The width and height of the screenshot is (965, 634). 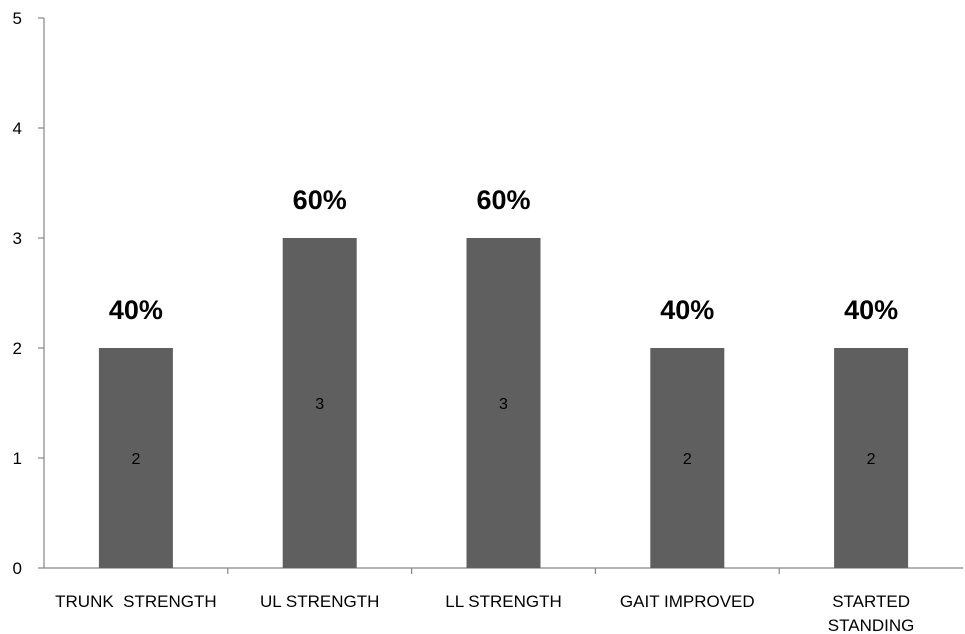 What do you see at coordinates (136, 601) in the screenshot?
I see `category-label: TRUNK STRENGTH` at bounding box center [136, 601].